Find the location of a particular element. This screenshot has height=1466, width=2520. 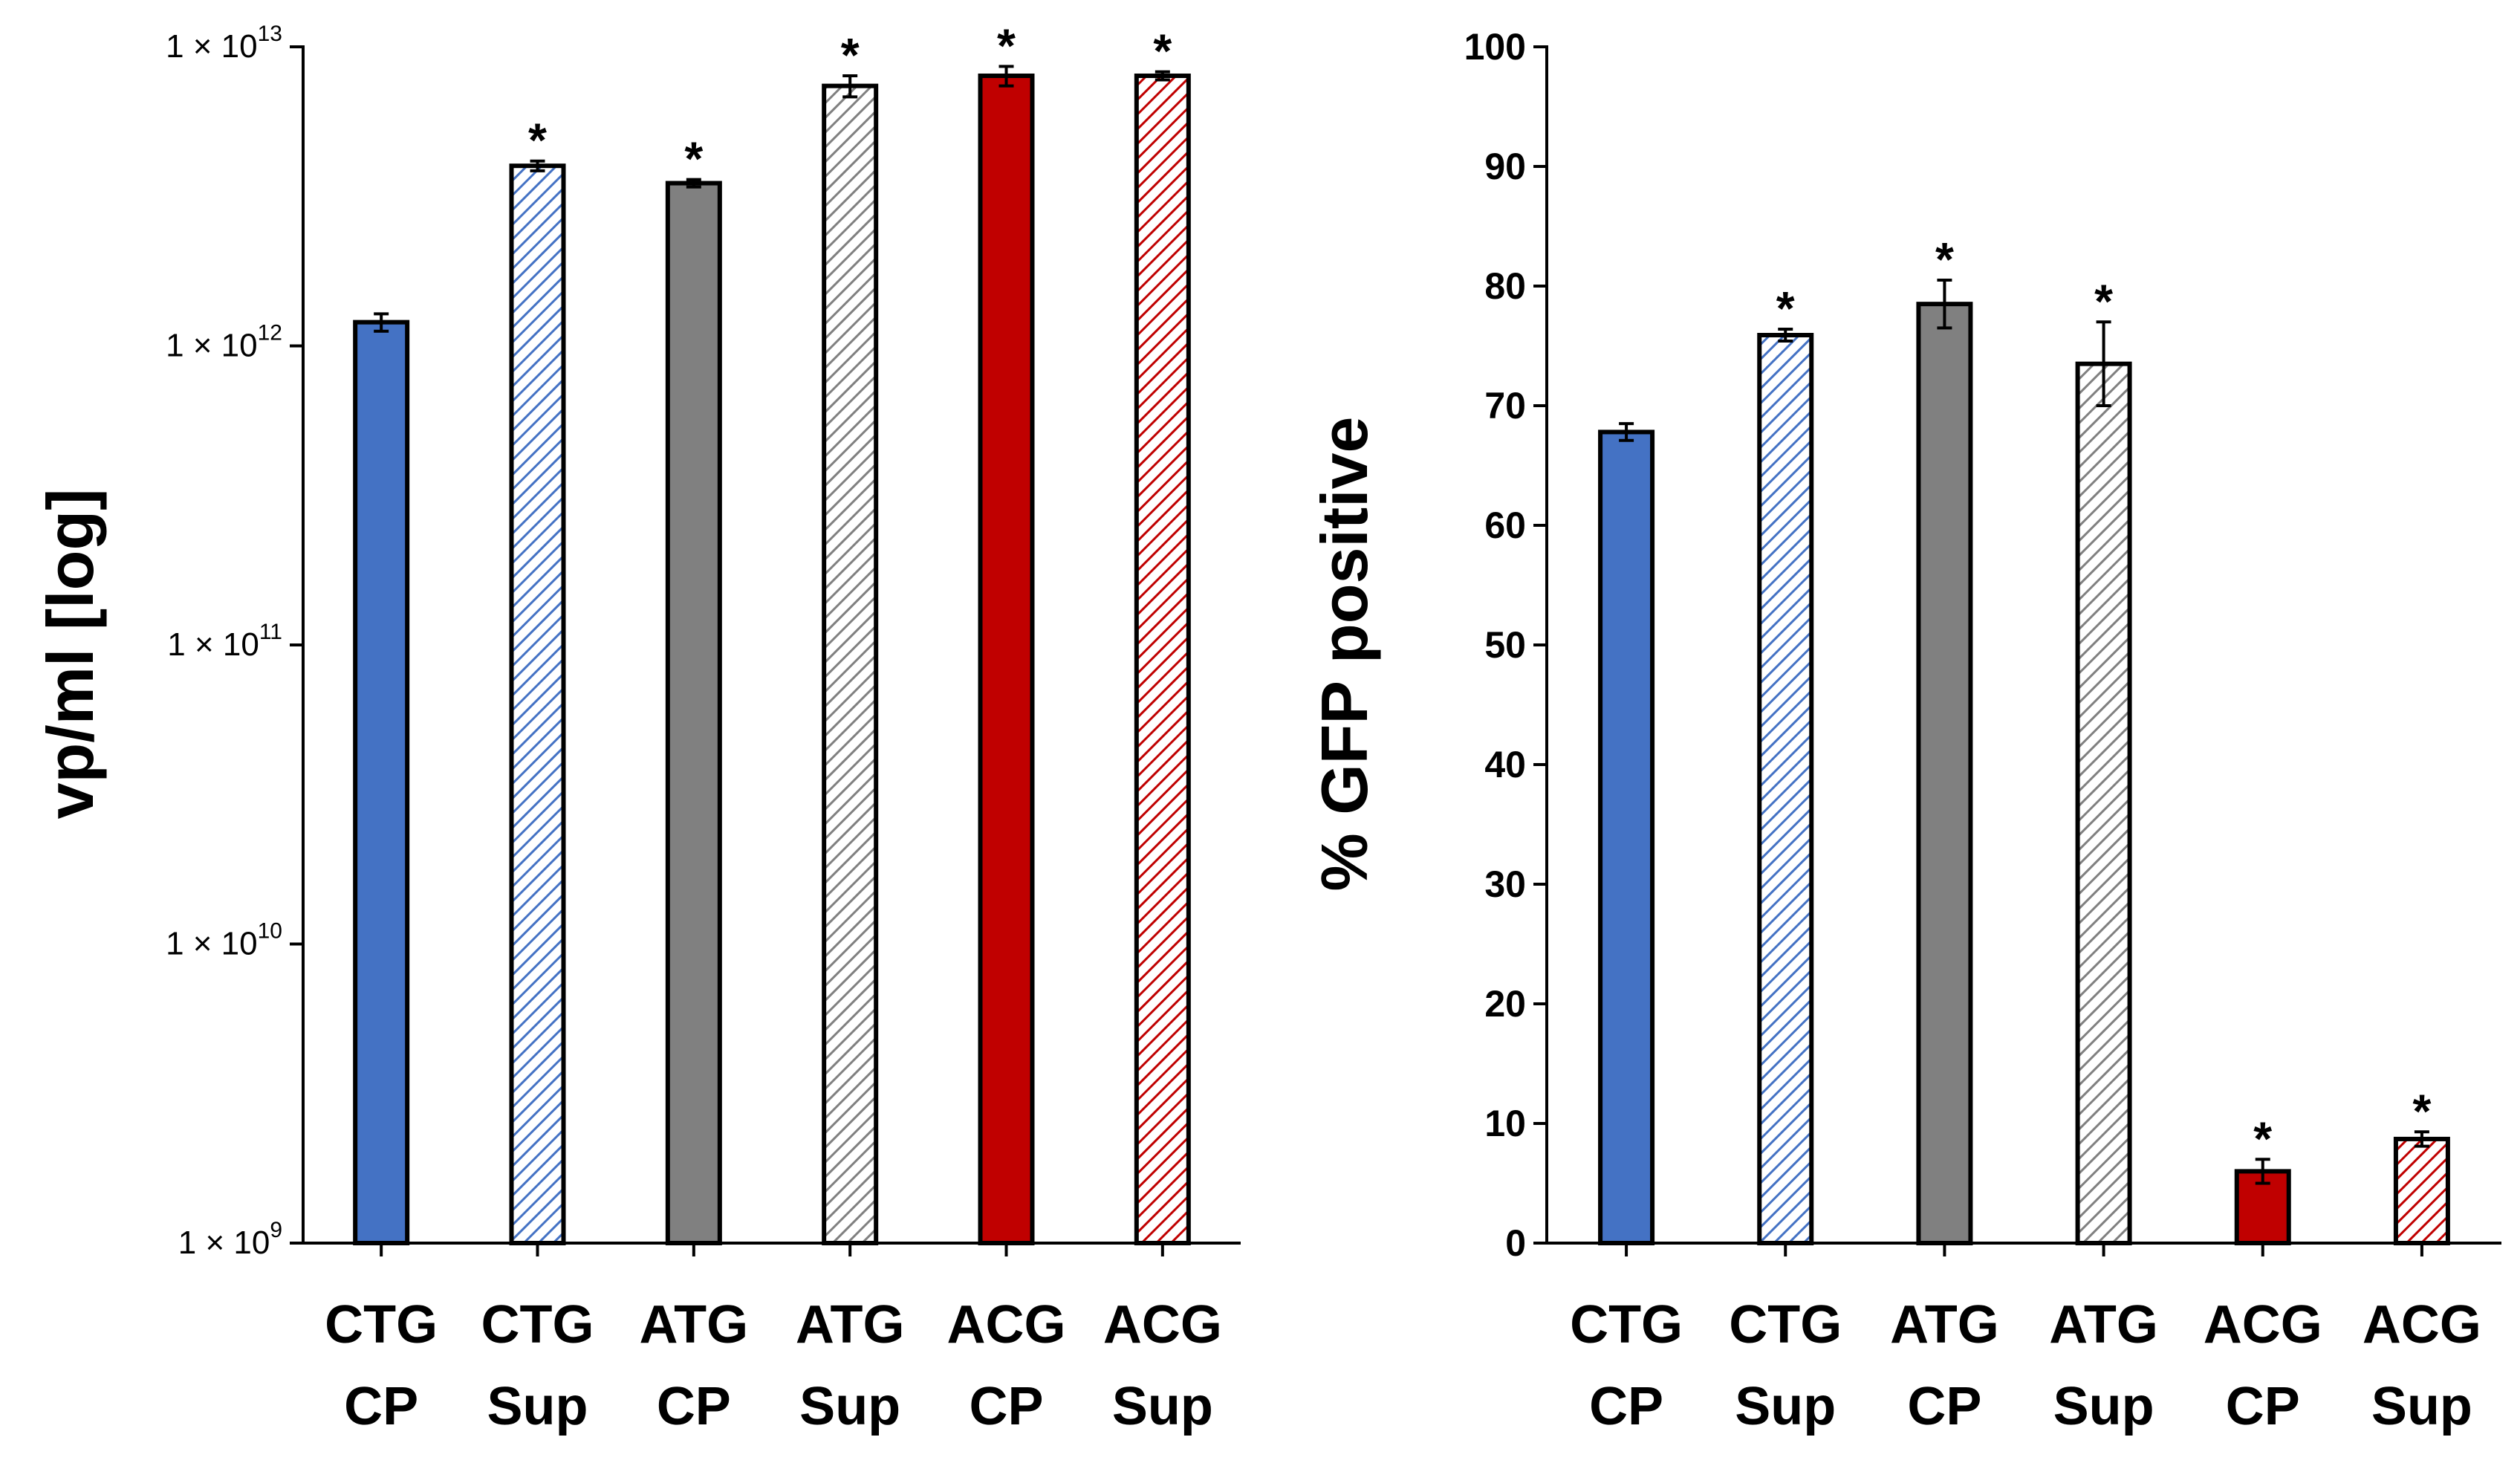

chart-vp-ylabel: vp/ml [log] is located at coordinates (70, 655).